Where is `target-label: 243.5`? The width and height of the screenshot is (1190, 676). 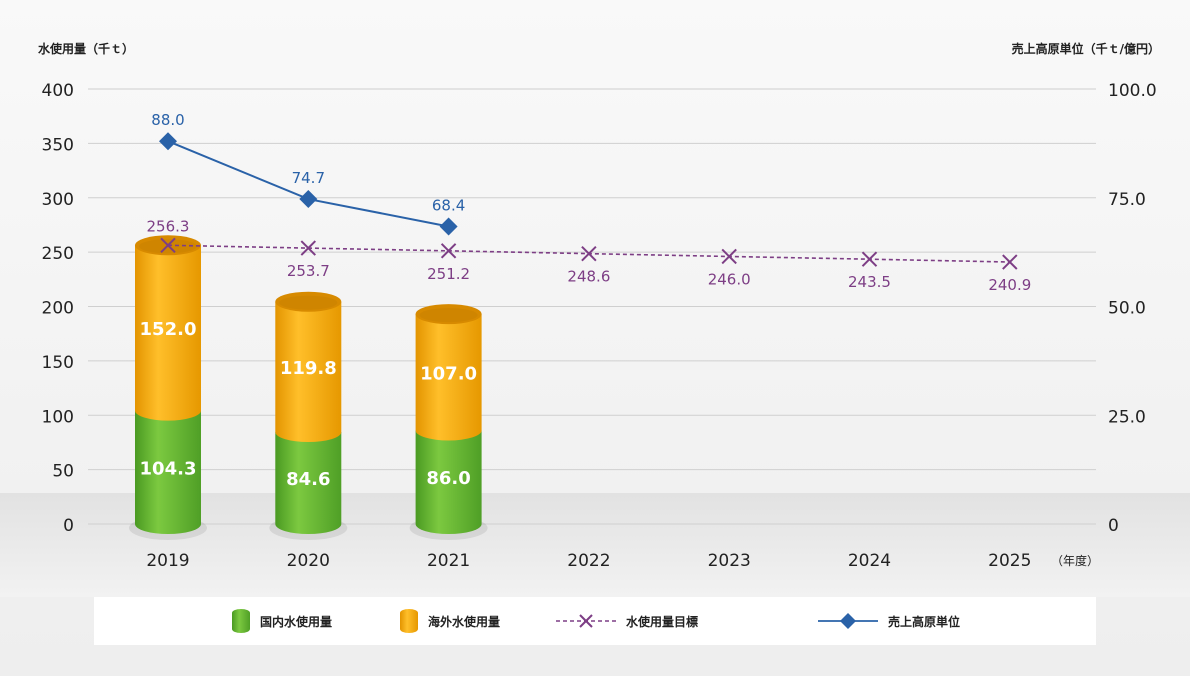 target-label: 243.5 is located at coordinates (869, 282).